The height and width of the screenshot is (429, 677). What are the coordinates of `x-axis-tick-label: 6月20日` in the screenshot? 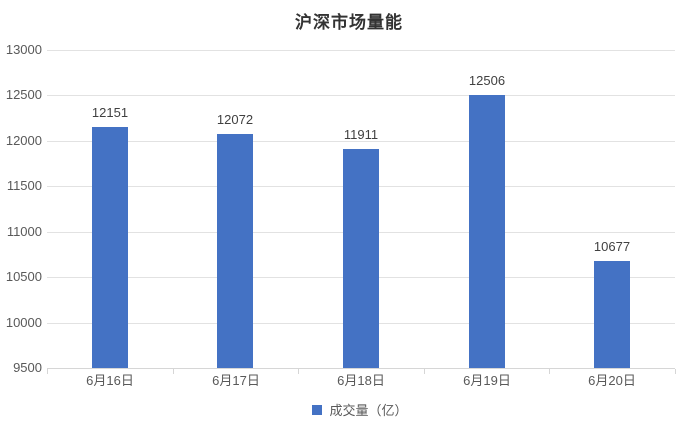 It's located at (612, 380).